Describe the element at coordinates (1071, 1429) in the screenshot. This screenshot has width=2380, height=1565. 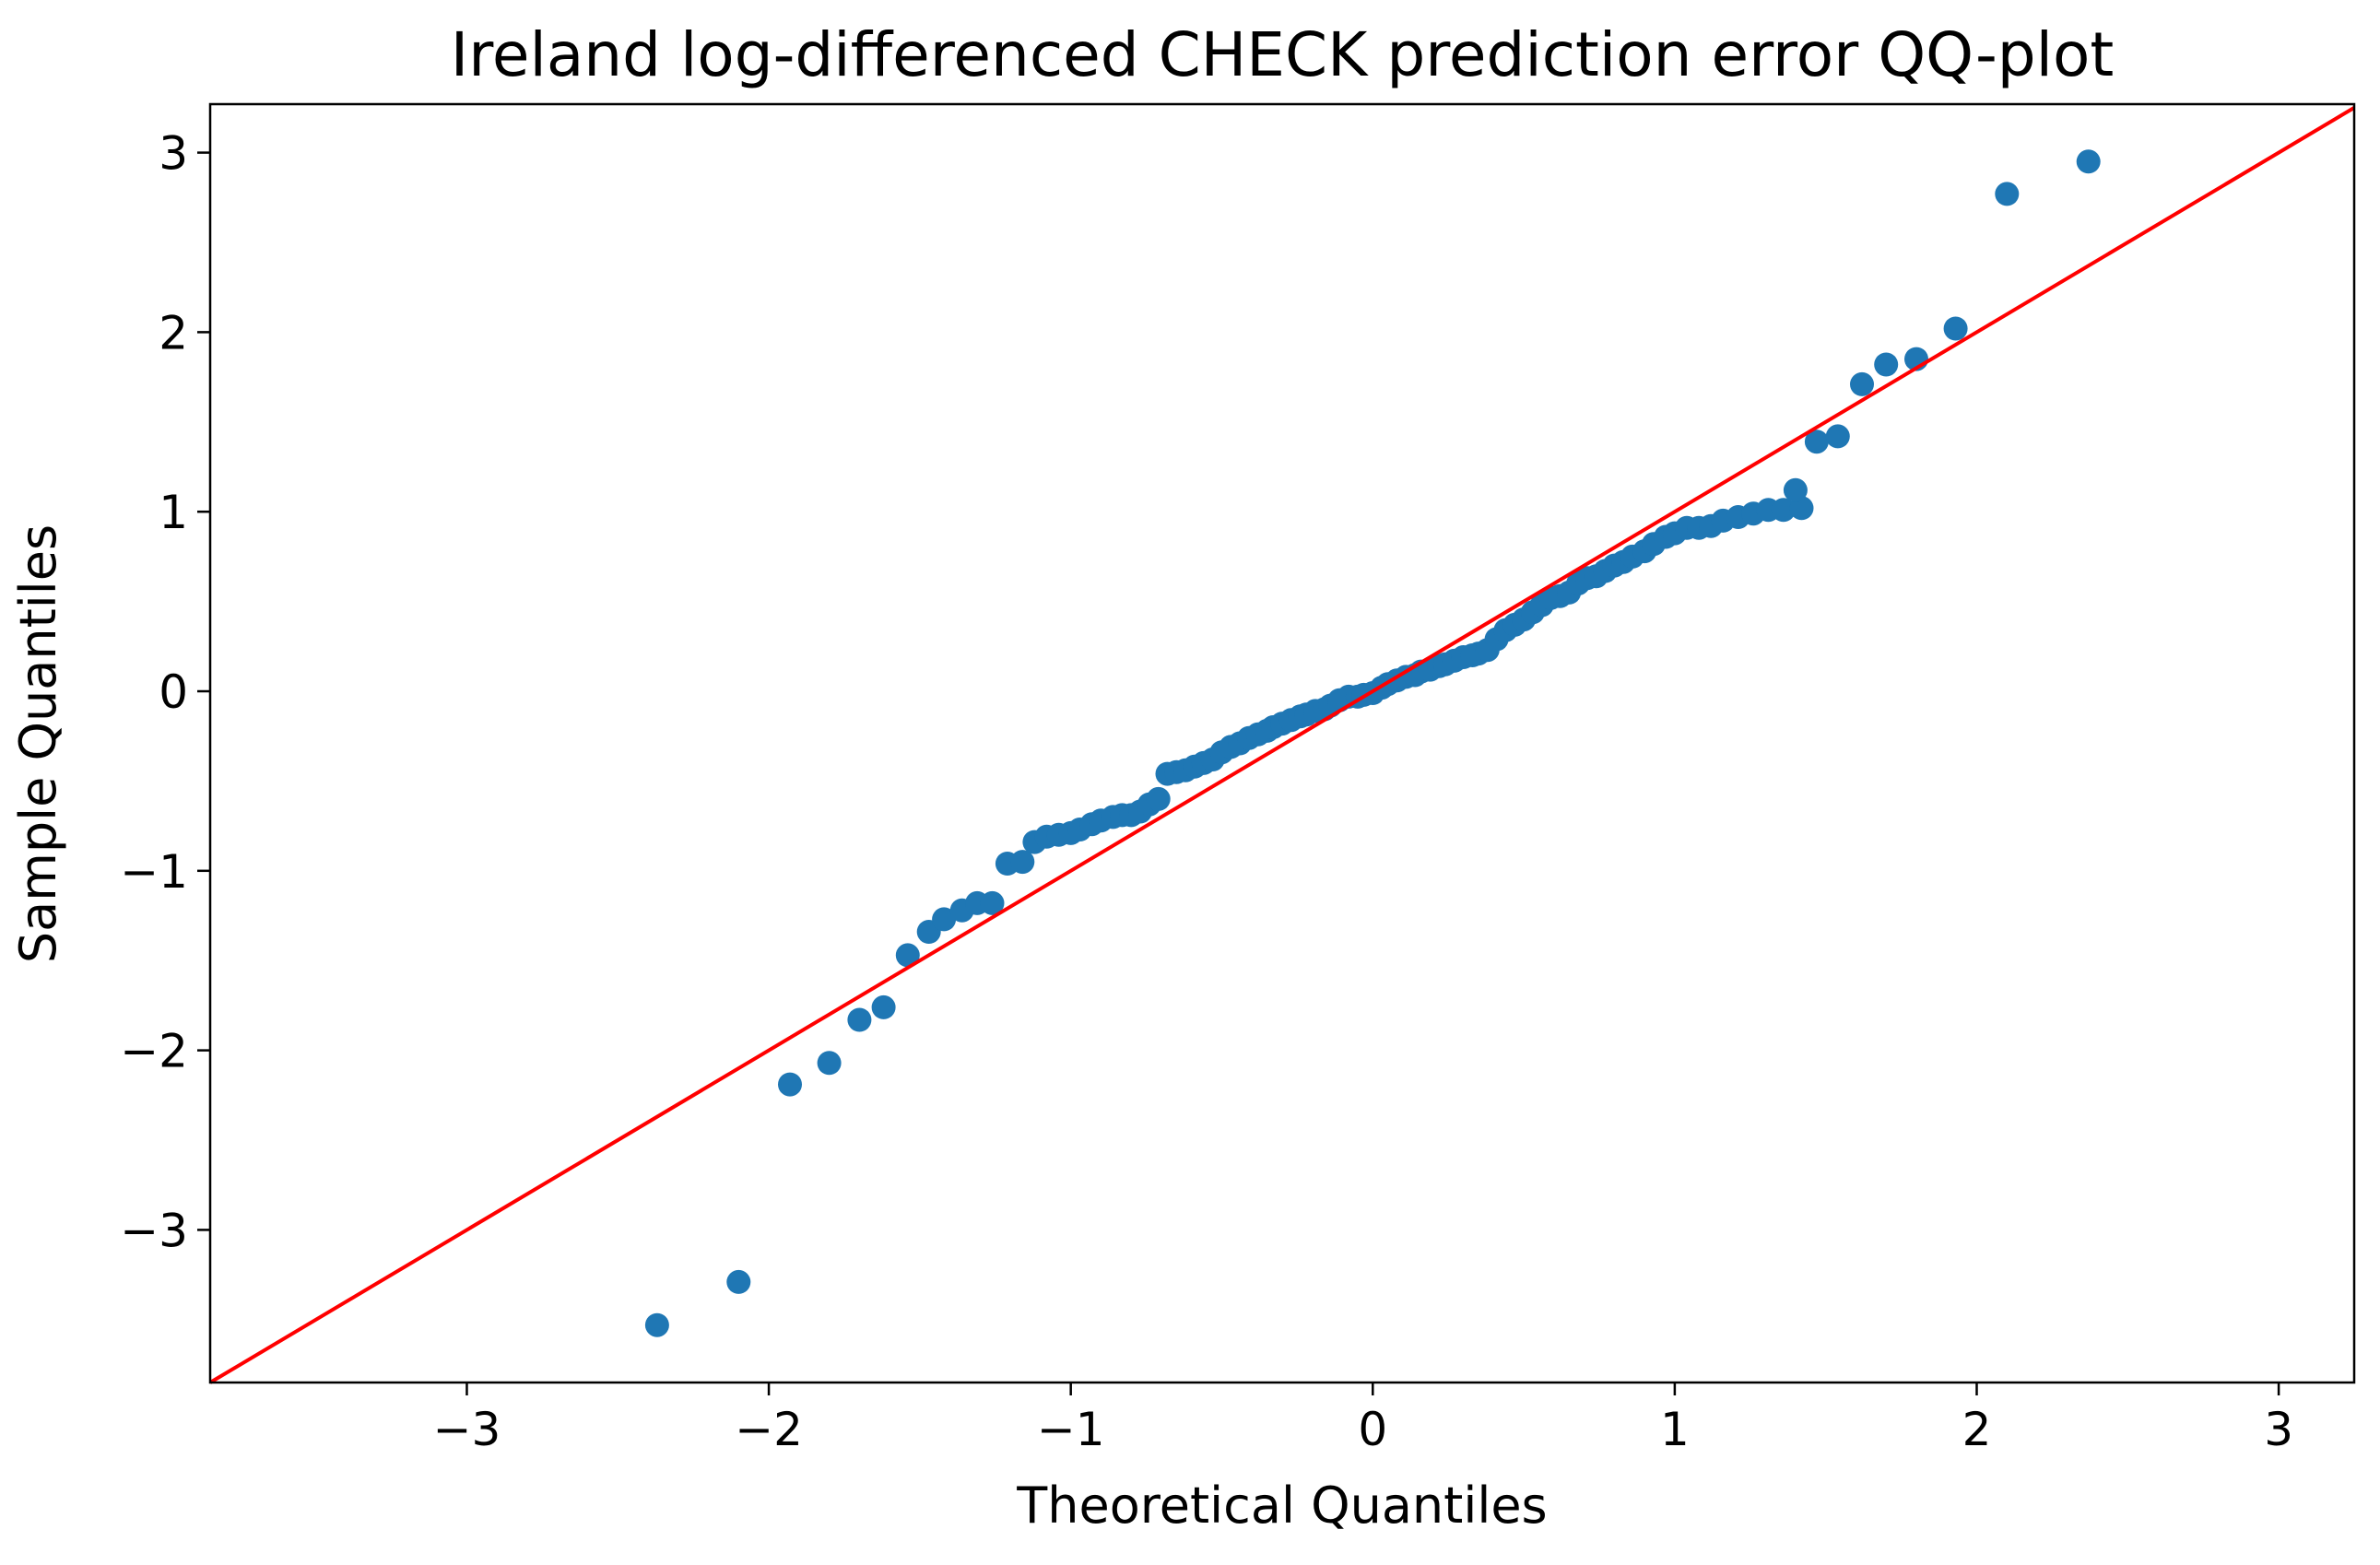
I see `x-tick-label: −1` at that location.